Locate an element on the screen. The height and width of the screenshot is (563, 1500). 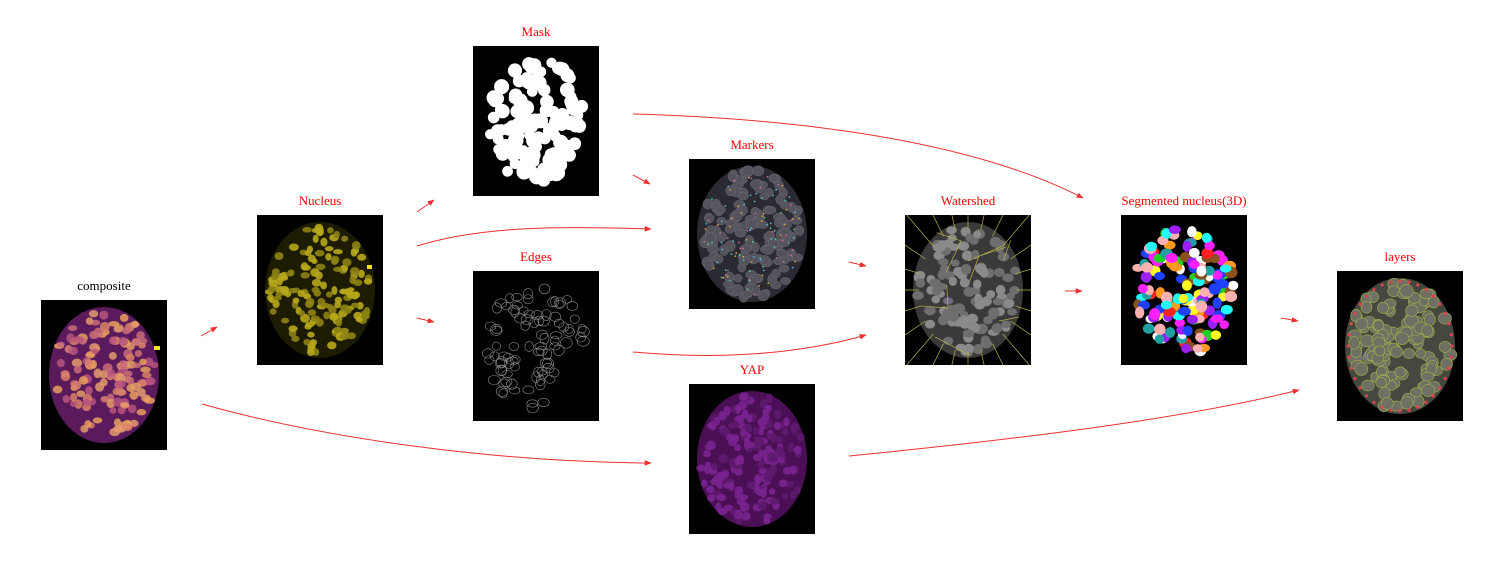
panel-segmented-image is located at coordinates (1184, 290).